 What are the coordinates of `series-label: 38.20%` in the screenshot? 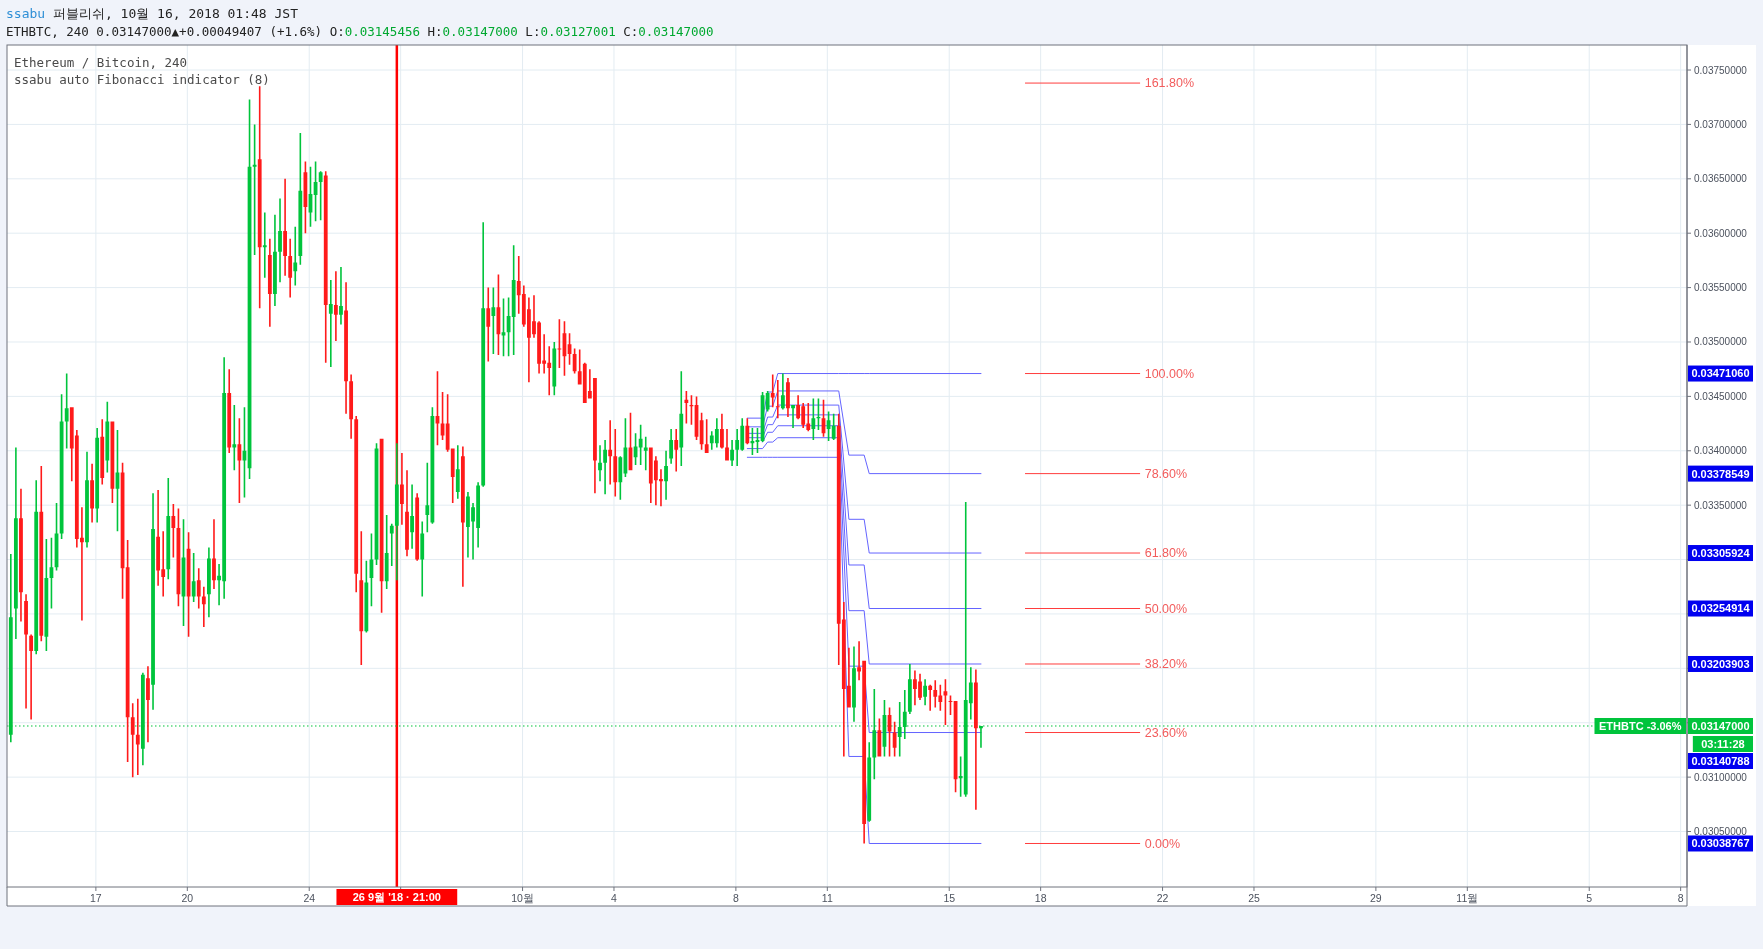 It's located at (1166, 664).